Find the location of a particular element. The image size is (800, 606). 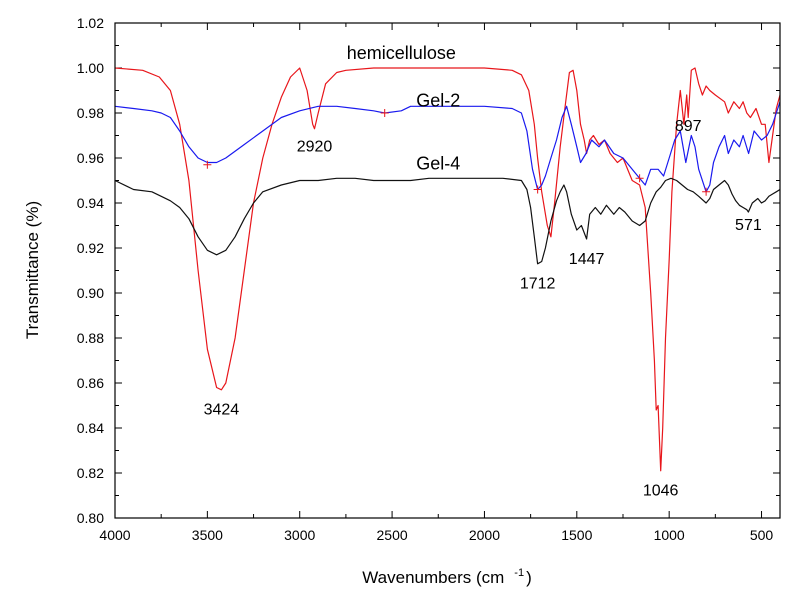

y-tick-label: 0.88 is located at coordinates (90, 338).